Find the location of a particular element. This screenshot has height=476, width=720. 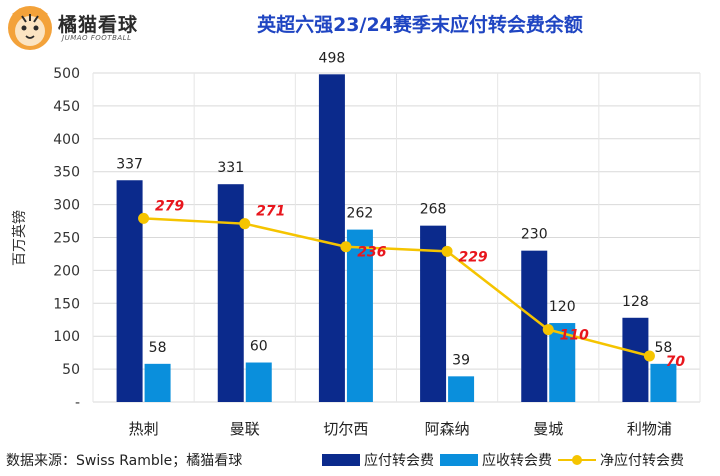

source-note: 数据来源：Swiss Ramble；橘猫看球 is located at coordinates (124, 461).